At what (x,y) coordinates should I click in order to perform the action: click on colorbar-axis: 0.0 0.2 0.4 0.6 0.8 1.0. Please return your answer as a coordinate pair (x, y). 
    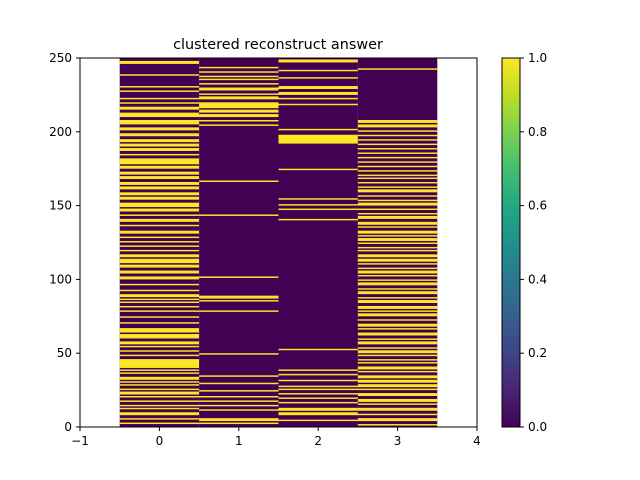
    Looking at the image, I should click on (533, 242).